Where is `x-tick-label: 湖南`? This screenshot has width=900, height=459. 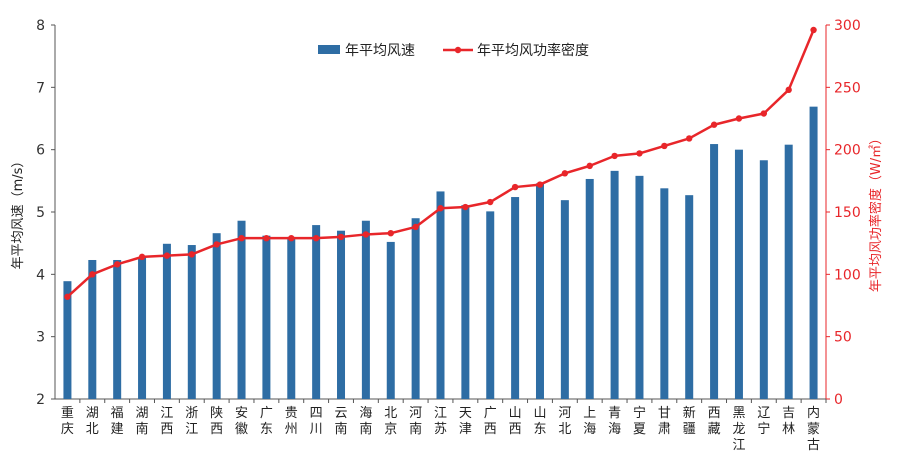
x-tick-label: 湖南 is located at coordinates (142, 421).